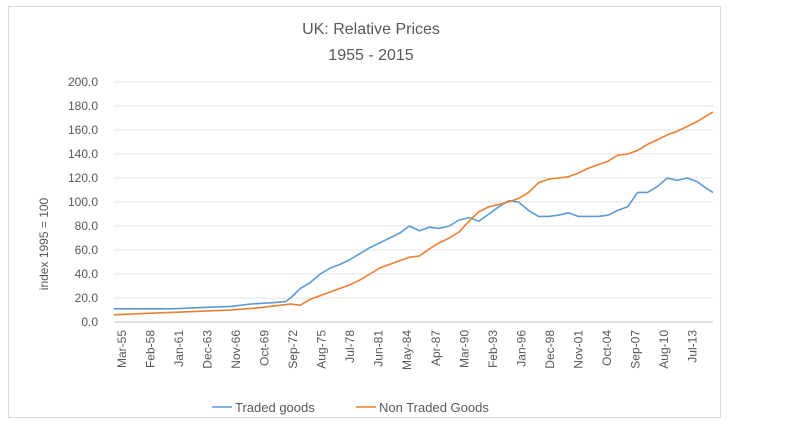 The image size is (800, 426). I want to click on y-tick-label: 160.0, so click(83, 130).